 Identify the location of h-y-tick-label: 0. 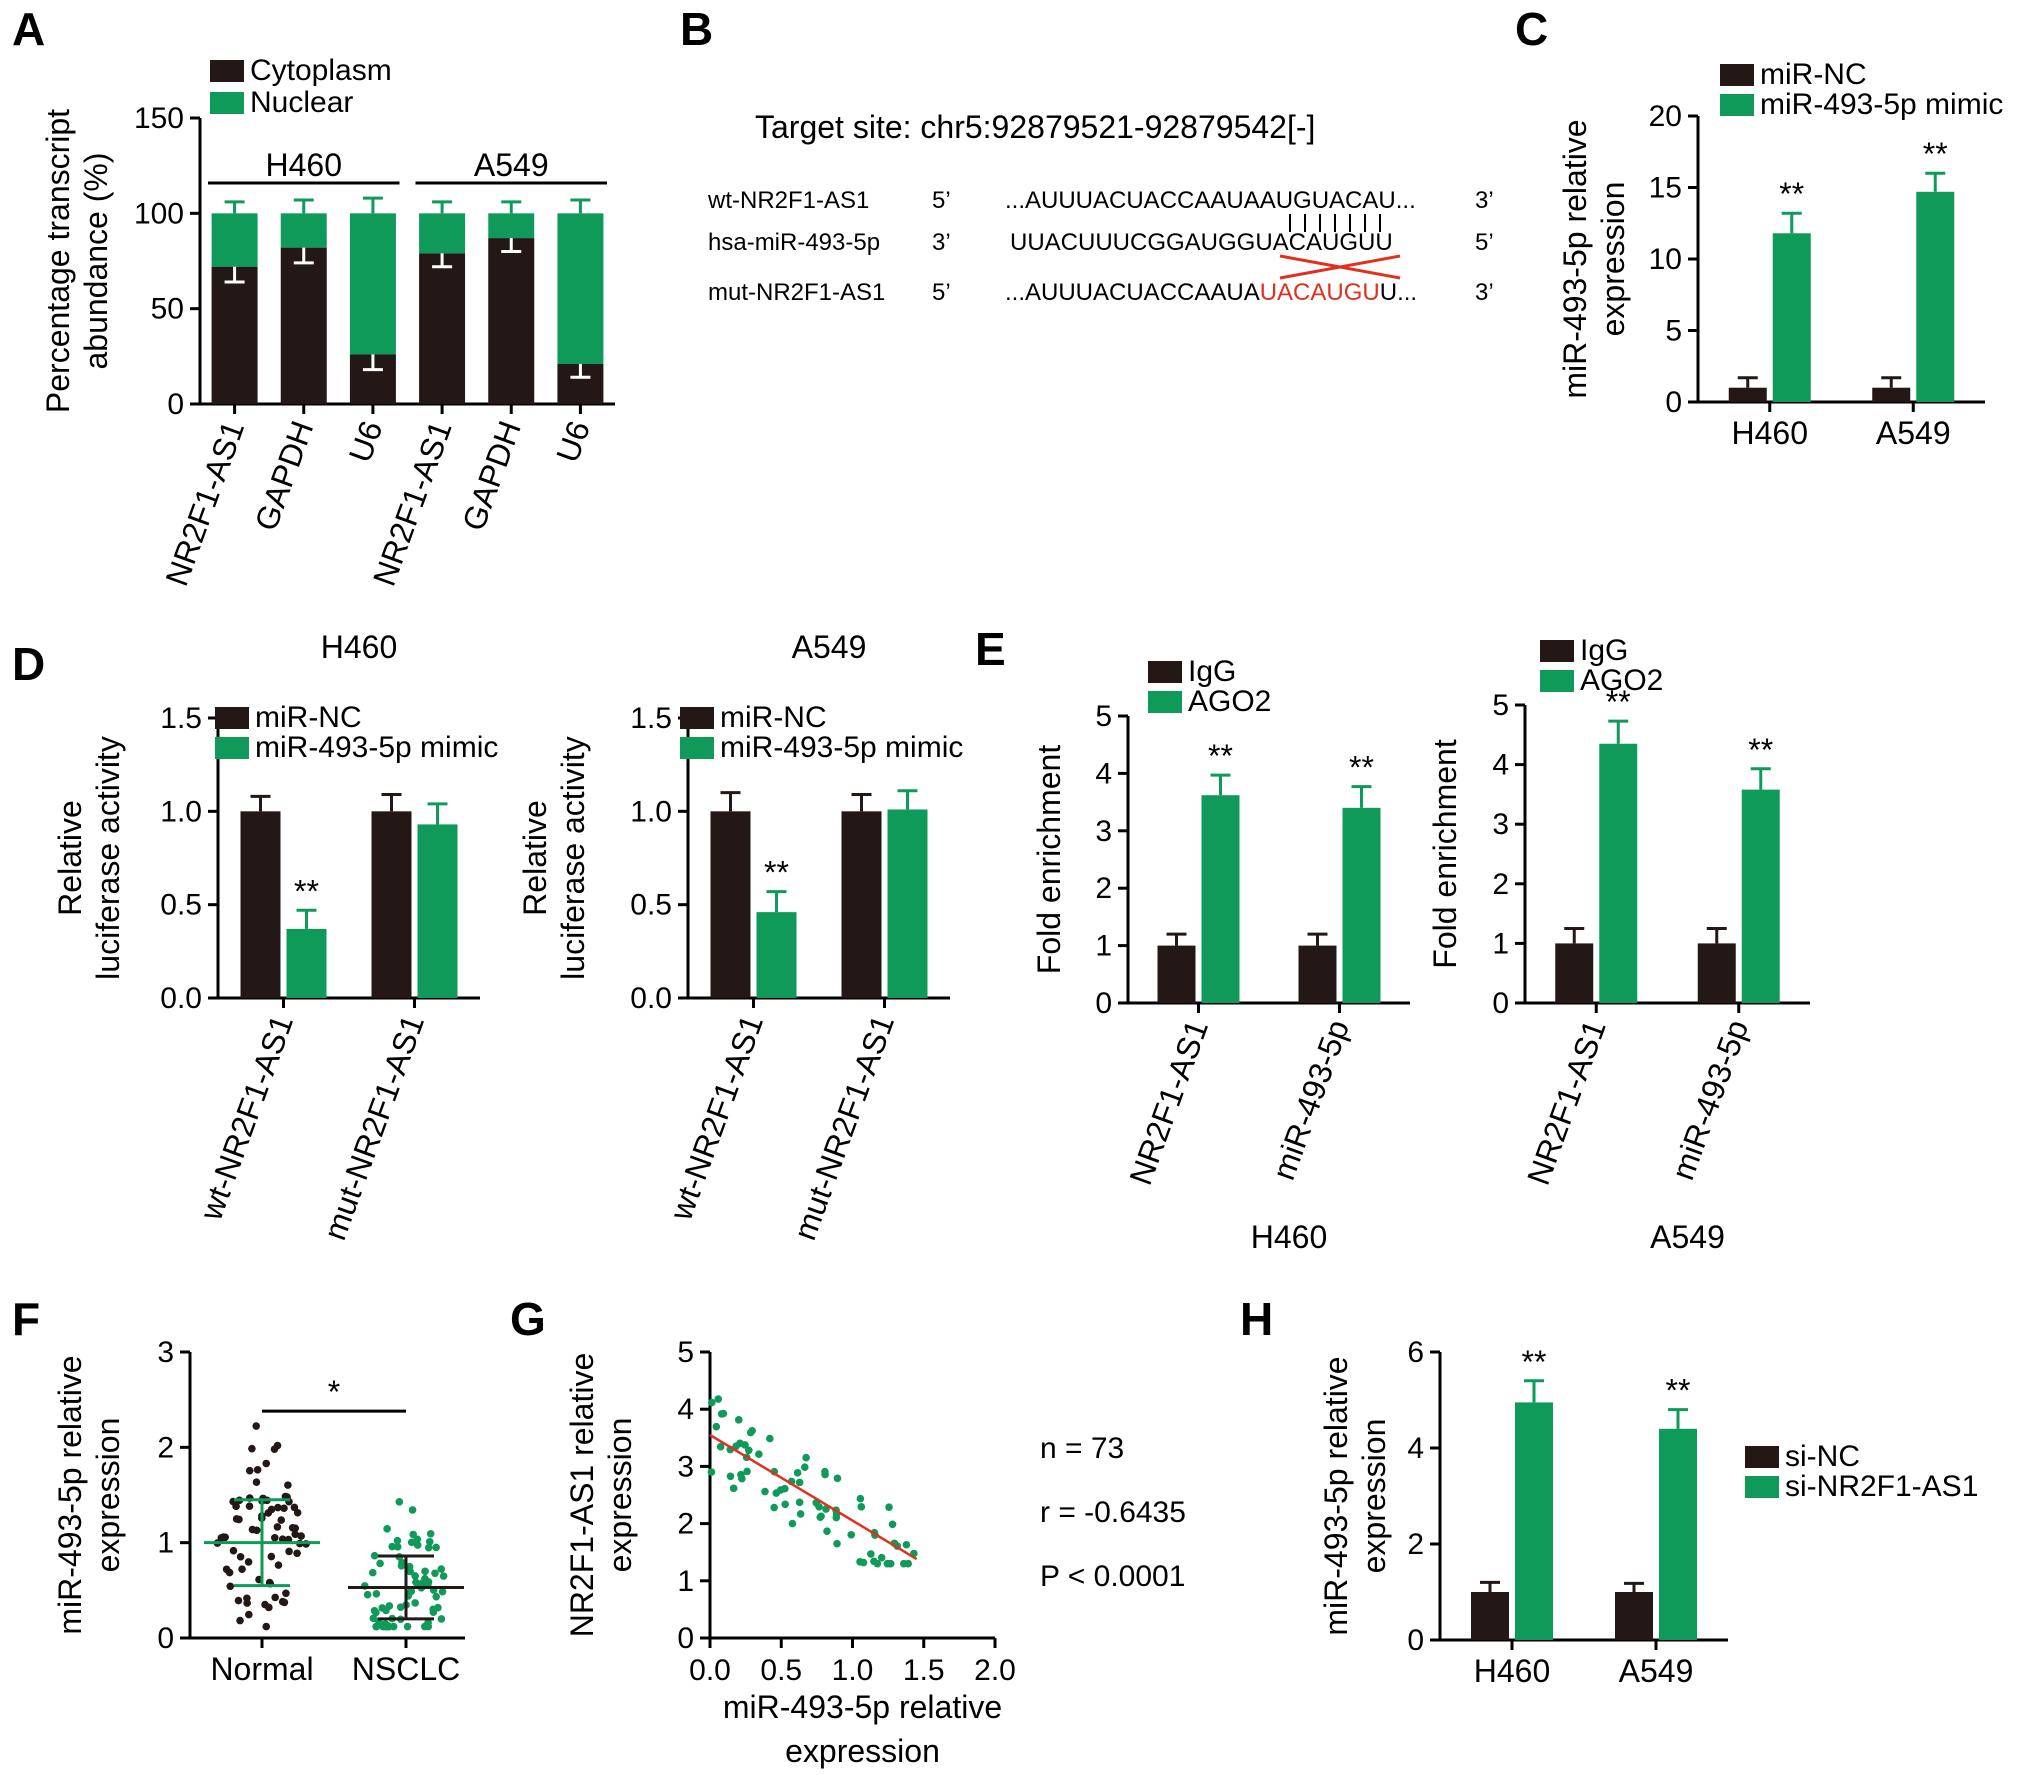
(1415, 1640).